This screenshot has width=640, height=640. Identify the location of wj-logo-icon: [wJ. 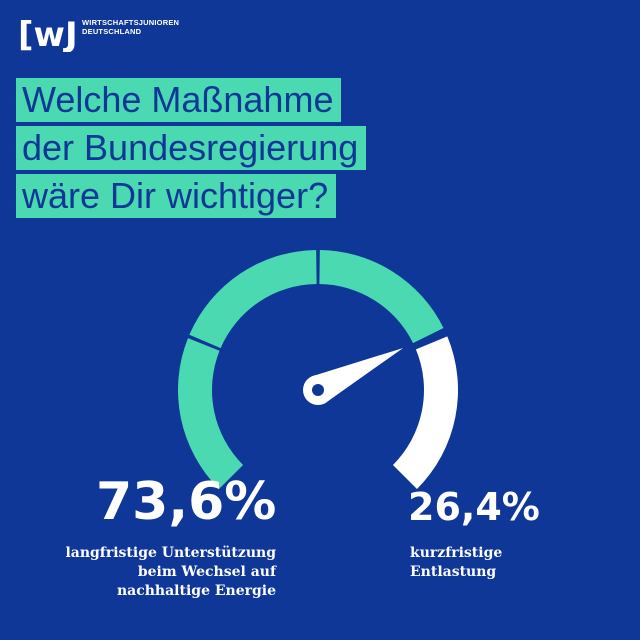
(47, 33).